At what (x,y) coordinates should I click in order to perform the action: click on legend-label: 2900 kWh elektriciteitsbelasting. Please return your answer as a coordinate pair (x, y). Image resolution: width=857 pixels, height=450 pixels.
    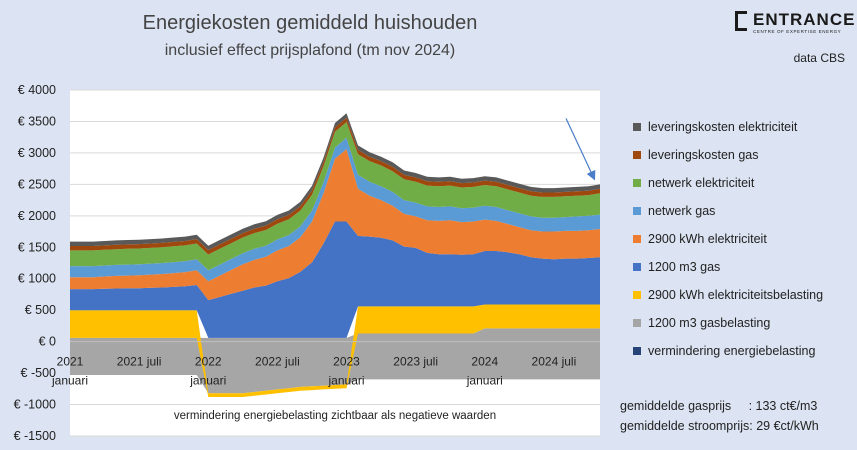
    Looking at the image, I should click on (736, 295).